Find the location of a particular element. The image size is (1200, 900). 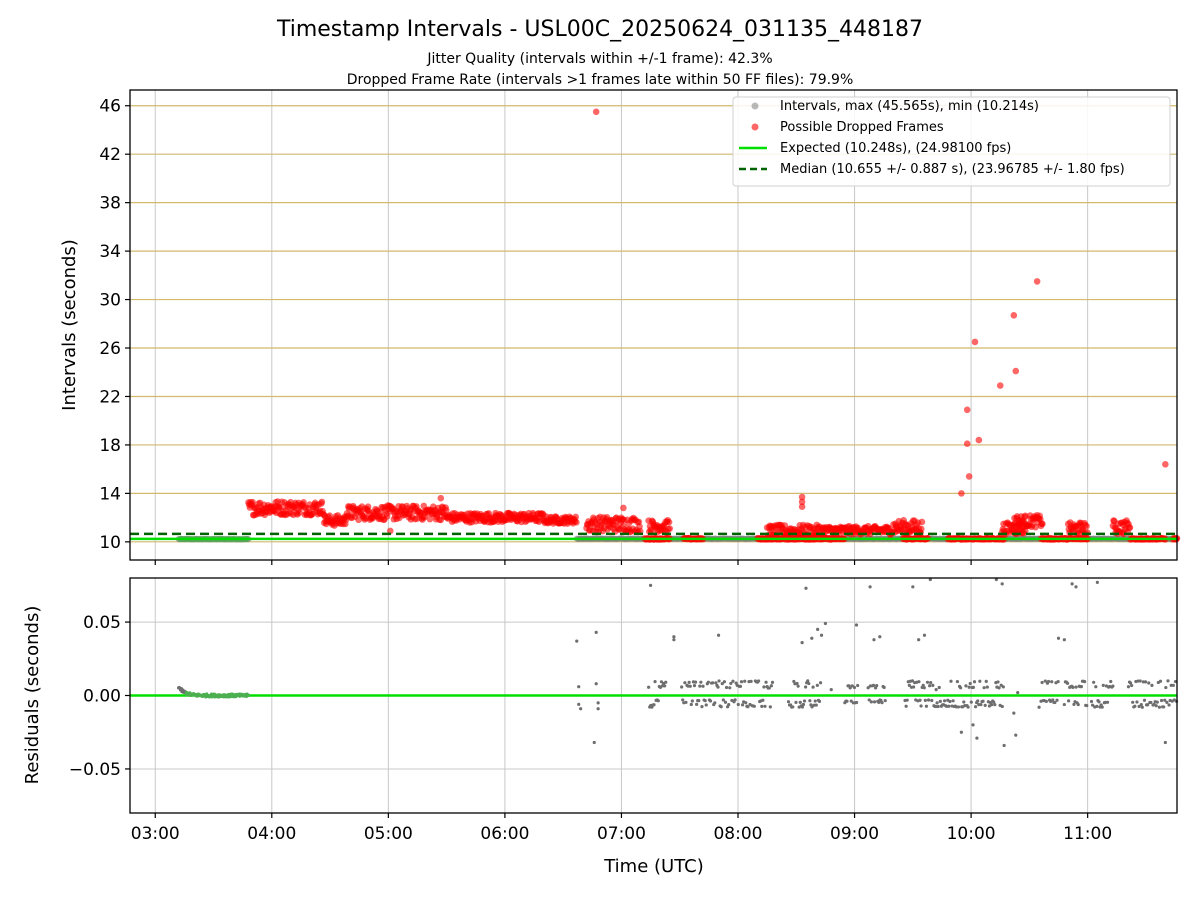

time-xtick-label-3: 06:00 is located at coordinates (504, 834).